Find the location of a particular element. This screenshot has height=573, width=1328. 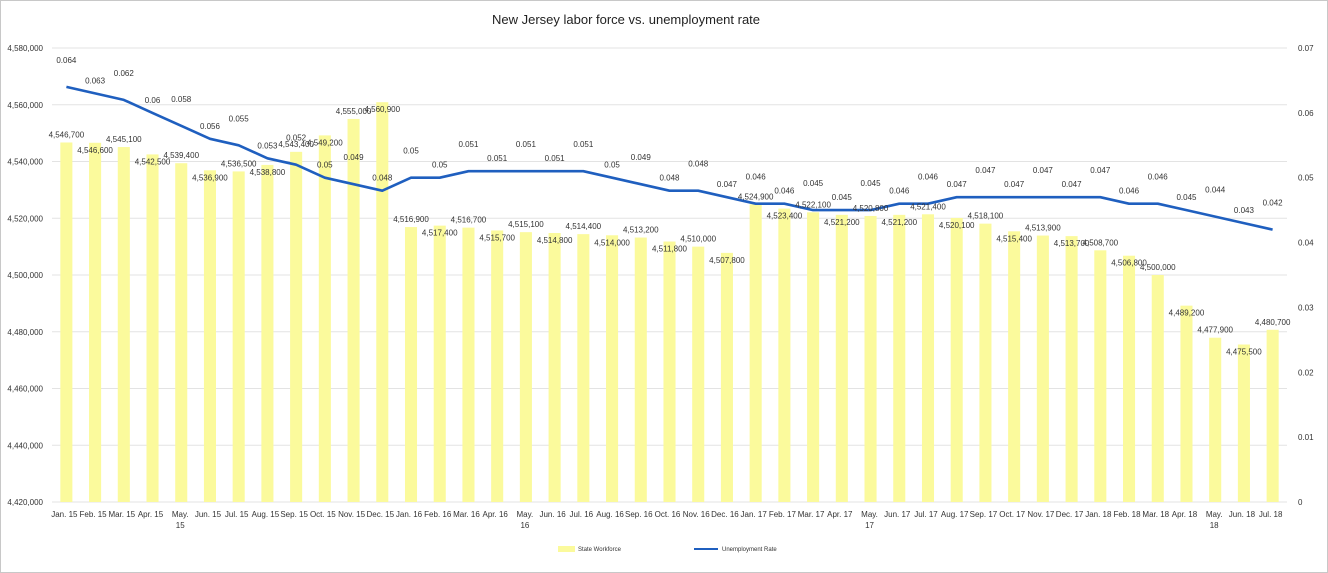

x-axis-tick-label: Jan. 17 is located at coordinates (754, 514).